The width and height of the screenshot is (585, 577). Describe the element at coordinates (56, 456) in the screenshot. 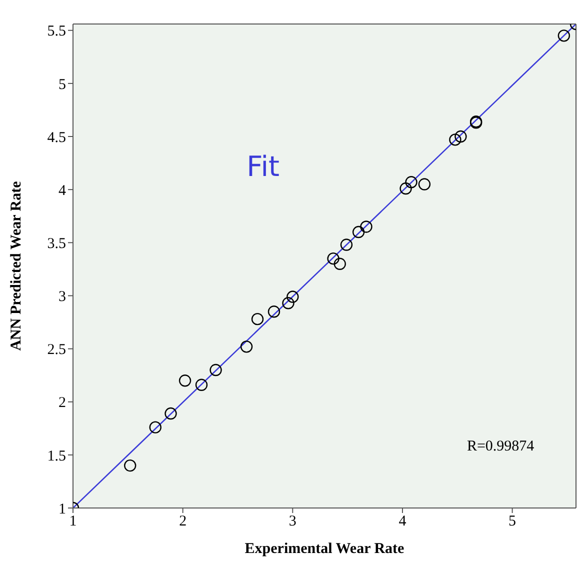

I see `y-tick-label: 1.5` at that location.